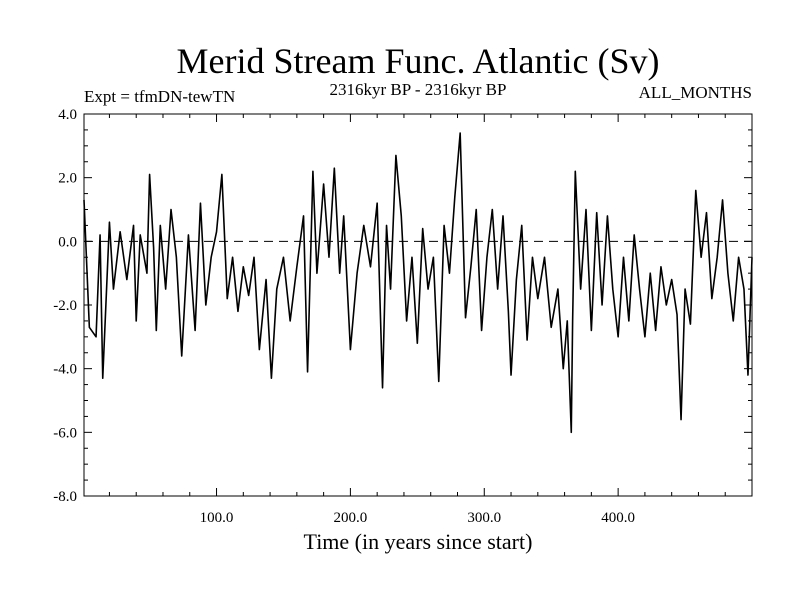  What do you see at coordinates (65, 497) in the screenshot?
I see `y-tick-label: -8.0` at bounding box center [65, 497].